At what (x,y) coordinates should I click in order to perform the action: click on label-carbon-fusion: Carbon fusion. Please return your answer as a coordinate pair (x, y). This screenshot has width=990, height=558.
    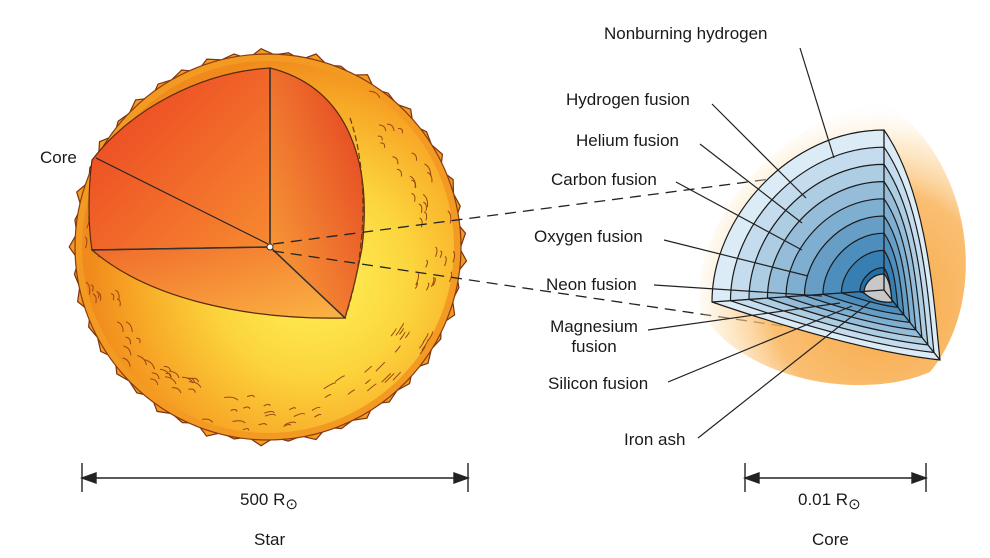
    Looking at the image, I should click on (604, 179).